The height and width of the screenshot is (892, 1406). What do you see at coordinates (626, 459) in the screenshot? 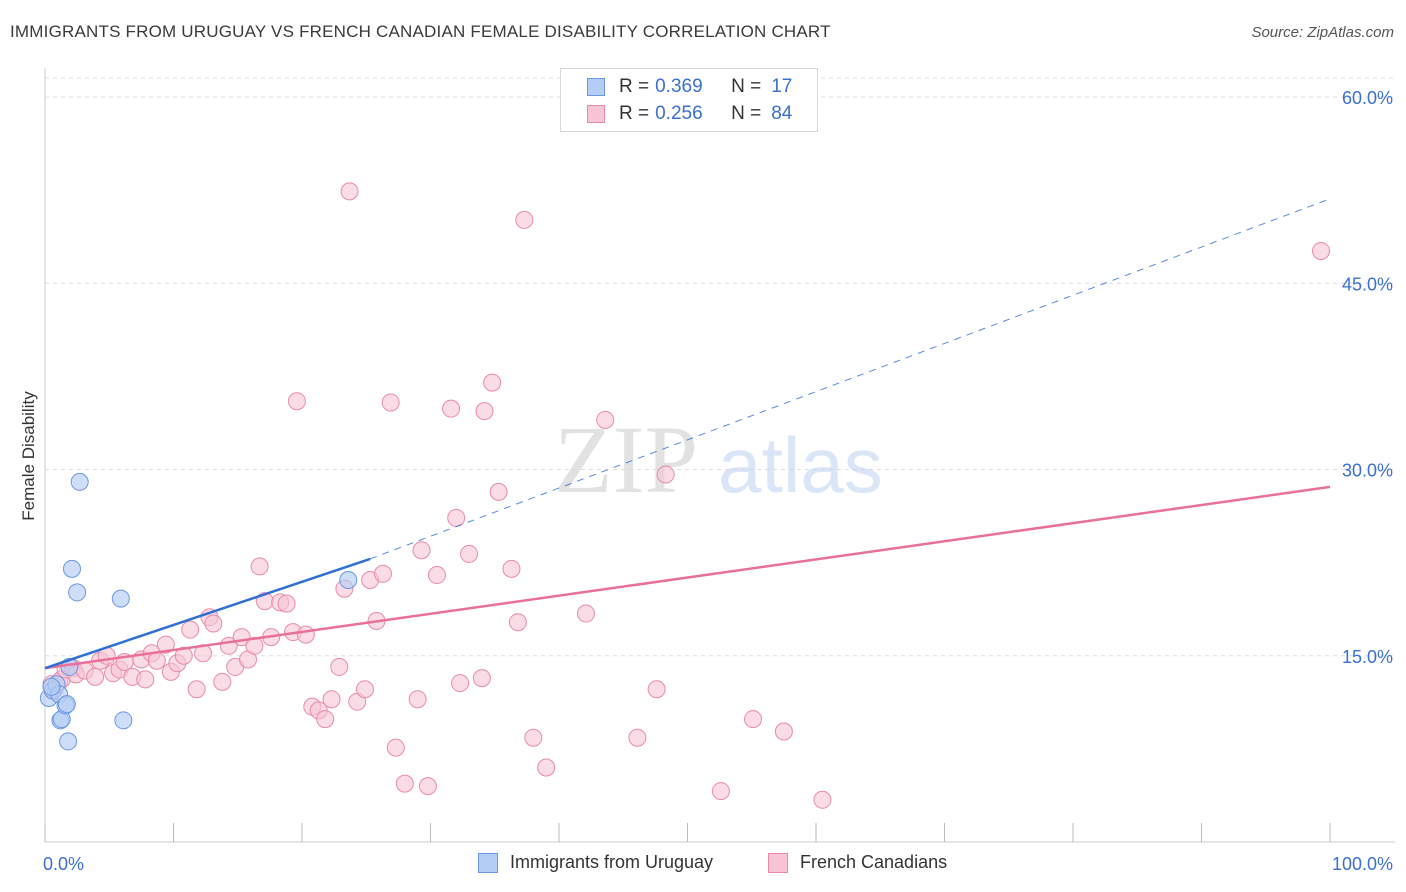
I see `watermark-zip: ZIP` at bounding box center [626, 459].